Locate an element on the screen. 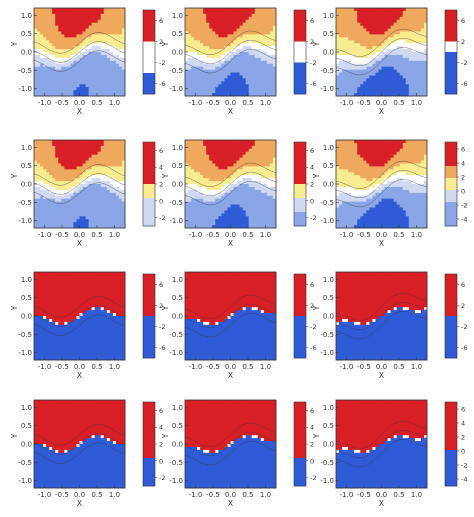 This screenshot has height=517, width=474. x-tick-label: 0.5 is located at coordinates (247, 235).